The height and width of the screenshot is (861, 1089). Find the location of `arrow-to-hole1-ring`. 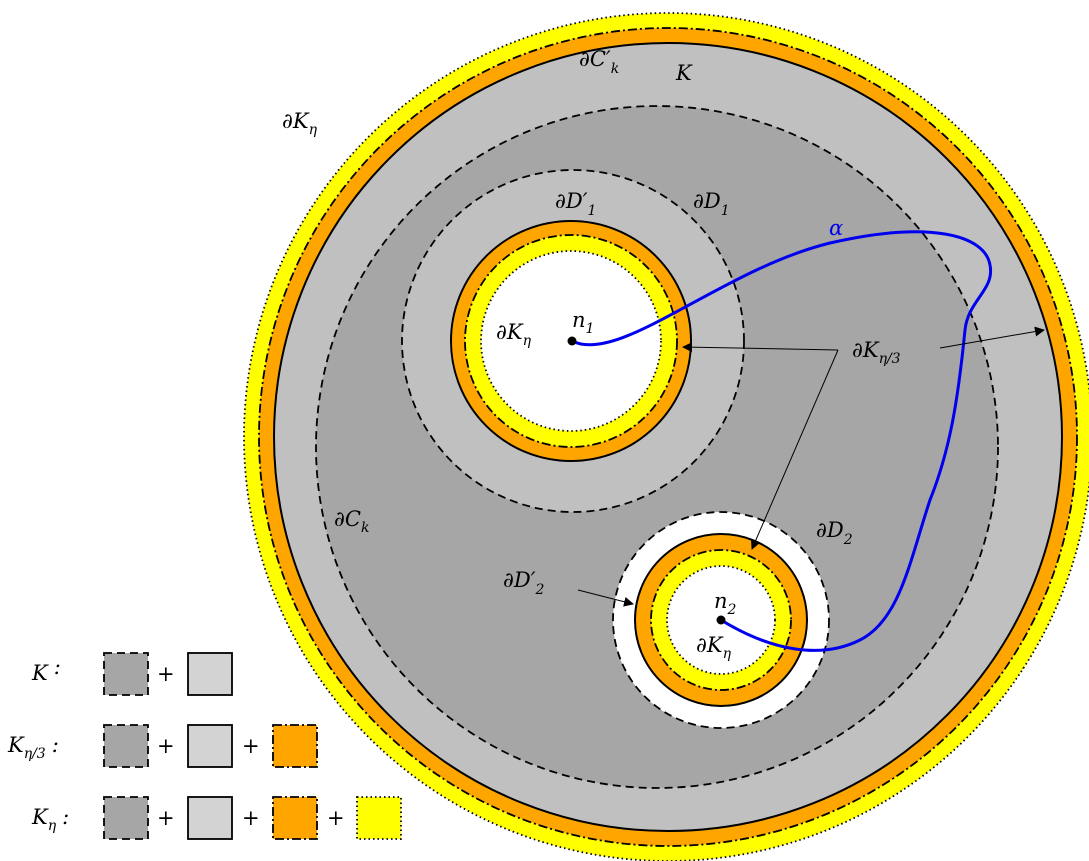

arrow-to-hole1-ring is located at coordinates (760, 347).